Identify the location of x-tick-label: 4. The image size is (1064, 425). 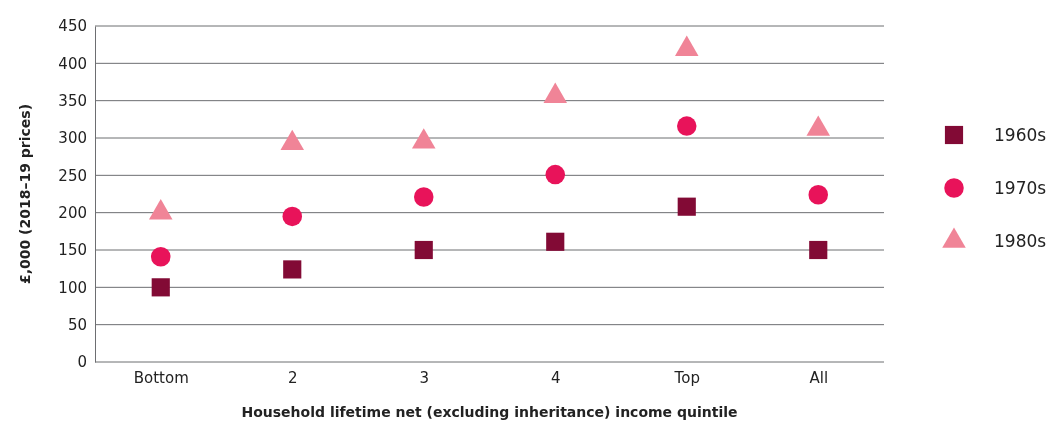
(555, 377).